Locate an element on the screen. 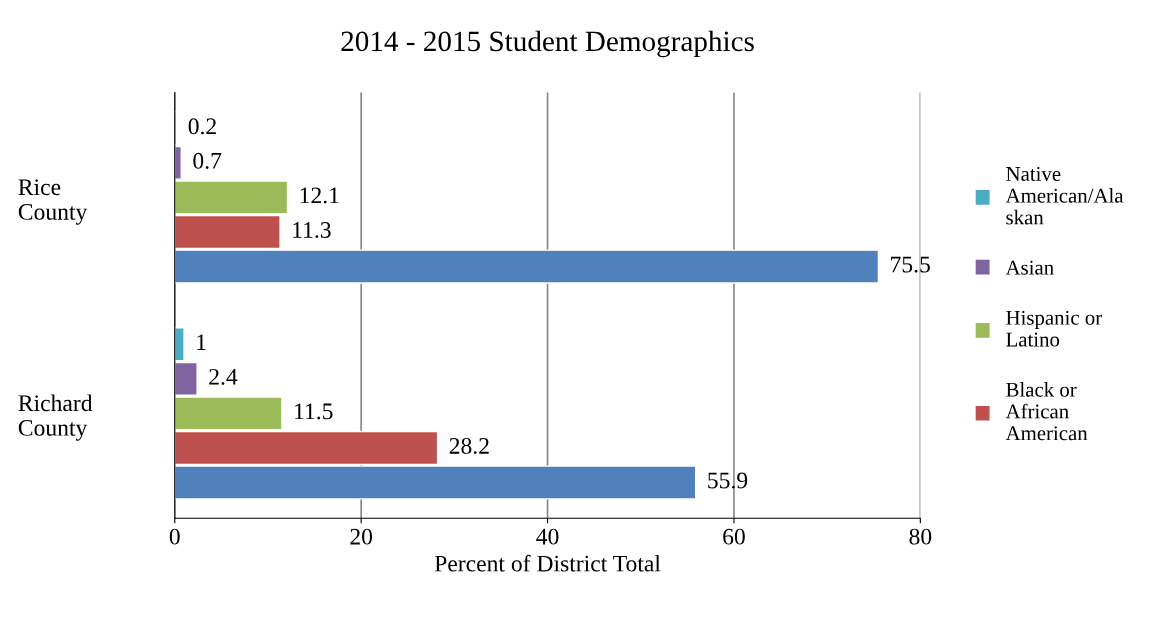  data-label: 28.2 is located at coordinates (469, 445).